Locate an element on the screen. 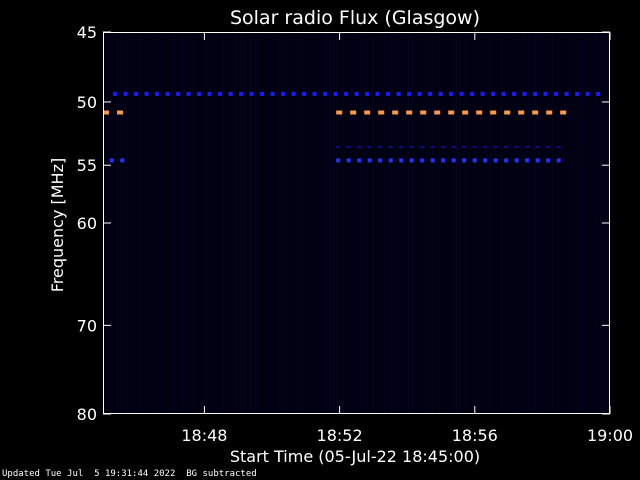 Image resolution: width=640 pixels, height=480 pixels. emission-marks is located at coordinates (352, 127).